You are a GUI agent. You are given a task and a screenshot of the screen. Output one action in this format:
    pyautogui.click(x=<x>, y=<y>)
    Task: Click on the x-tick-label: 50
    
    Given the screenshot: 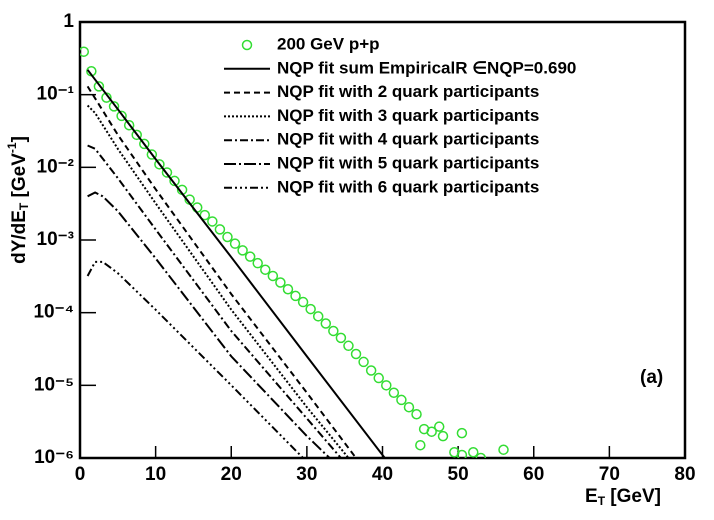 What is the action you would take?
    pyautogui.click(x=458, y=474)
    